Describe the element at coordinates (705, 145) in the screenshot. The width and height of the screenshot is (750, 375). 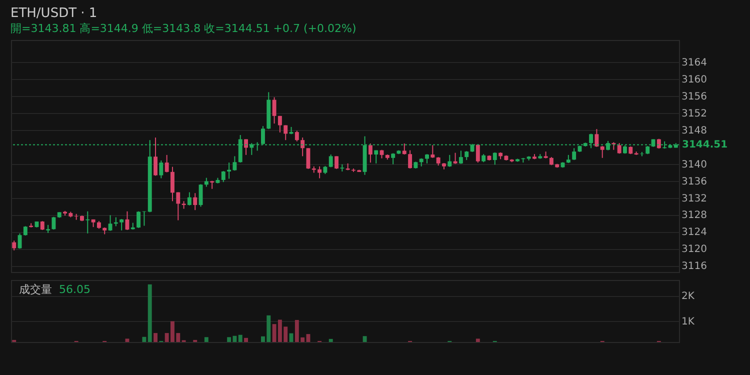
I see `ref-line-label: 3144.51` at that location.